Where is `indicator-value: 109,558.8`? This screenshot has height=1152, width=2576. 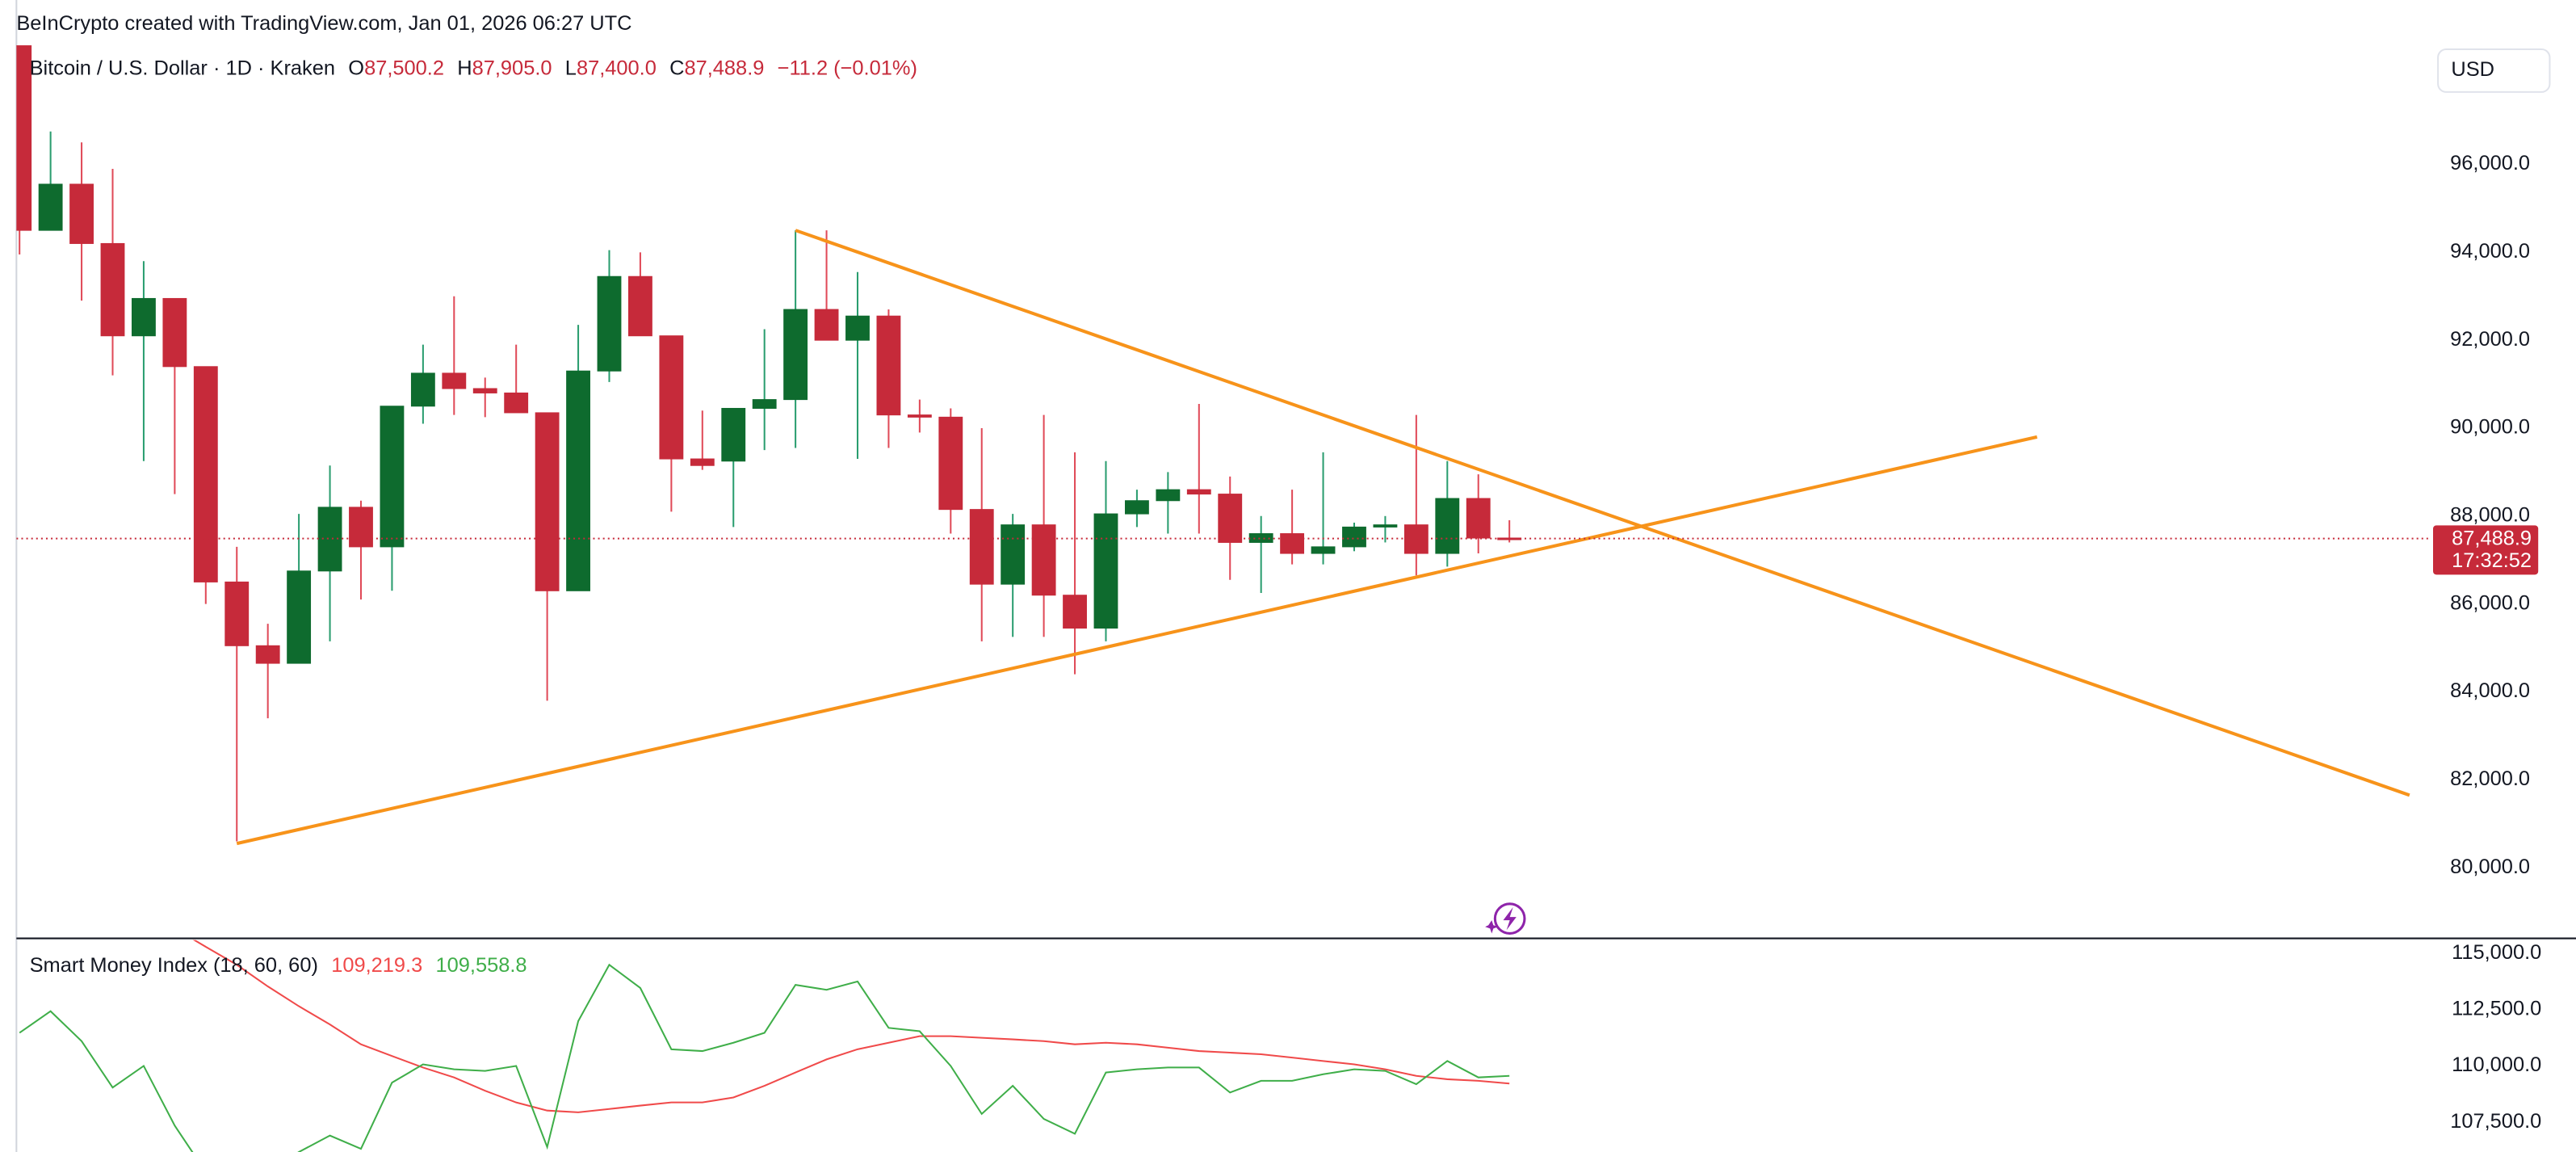
indicator-value: 109,558.8 is located at coordinates (482, 965).